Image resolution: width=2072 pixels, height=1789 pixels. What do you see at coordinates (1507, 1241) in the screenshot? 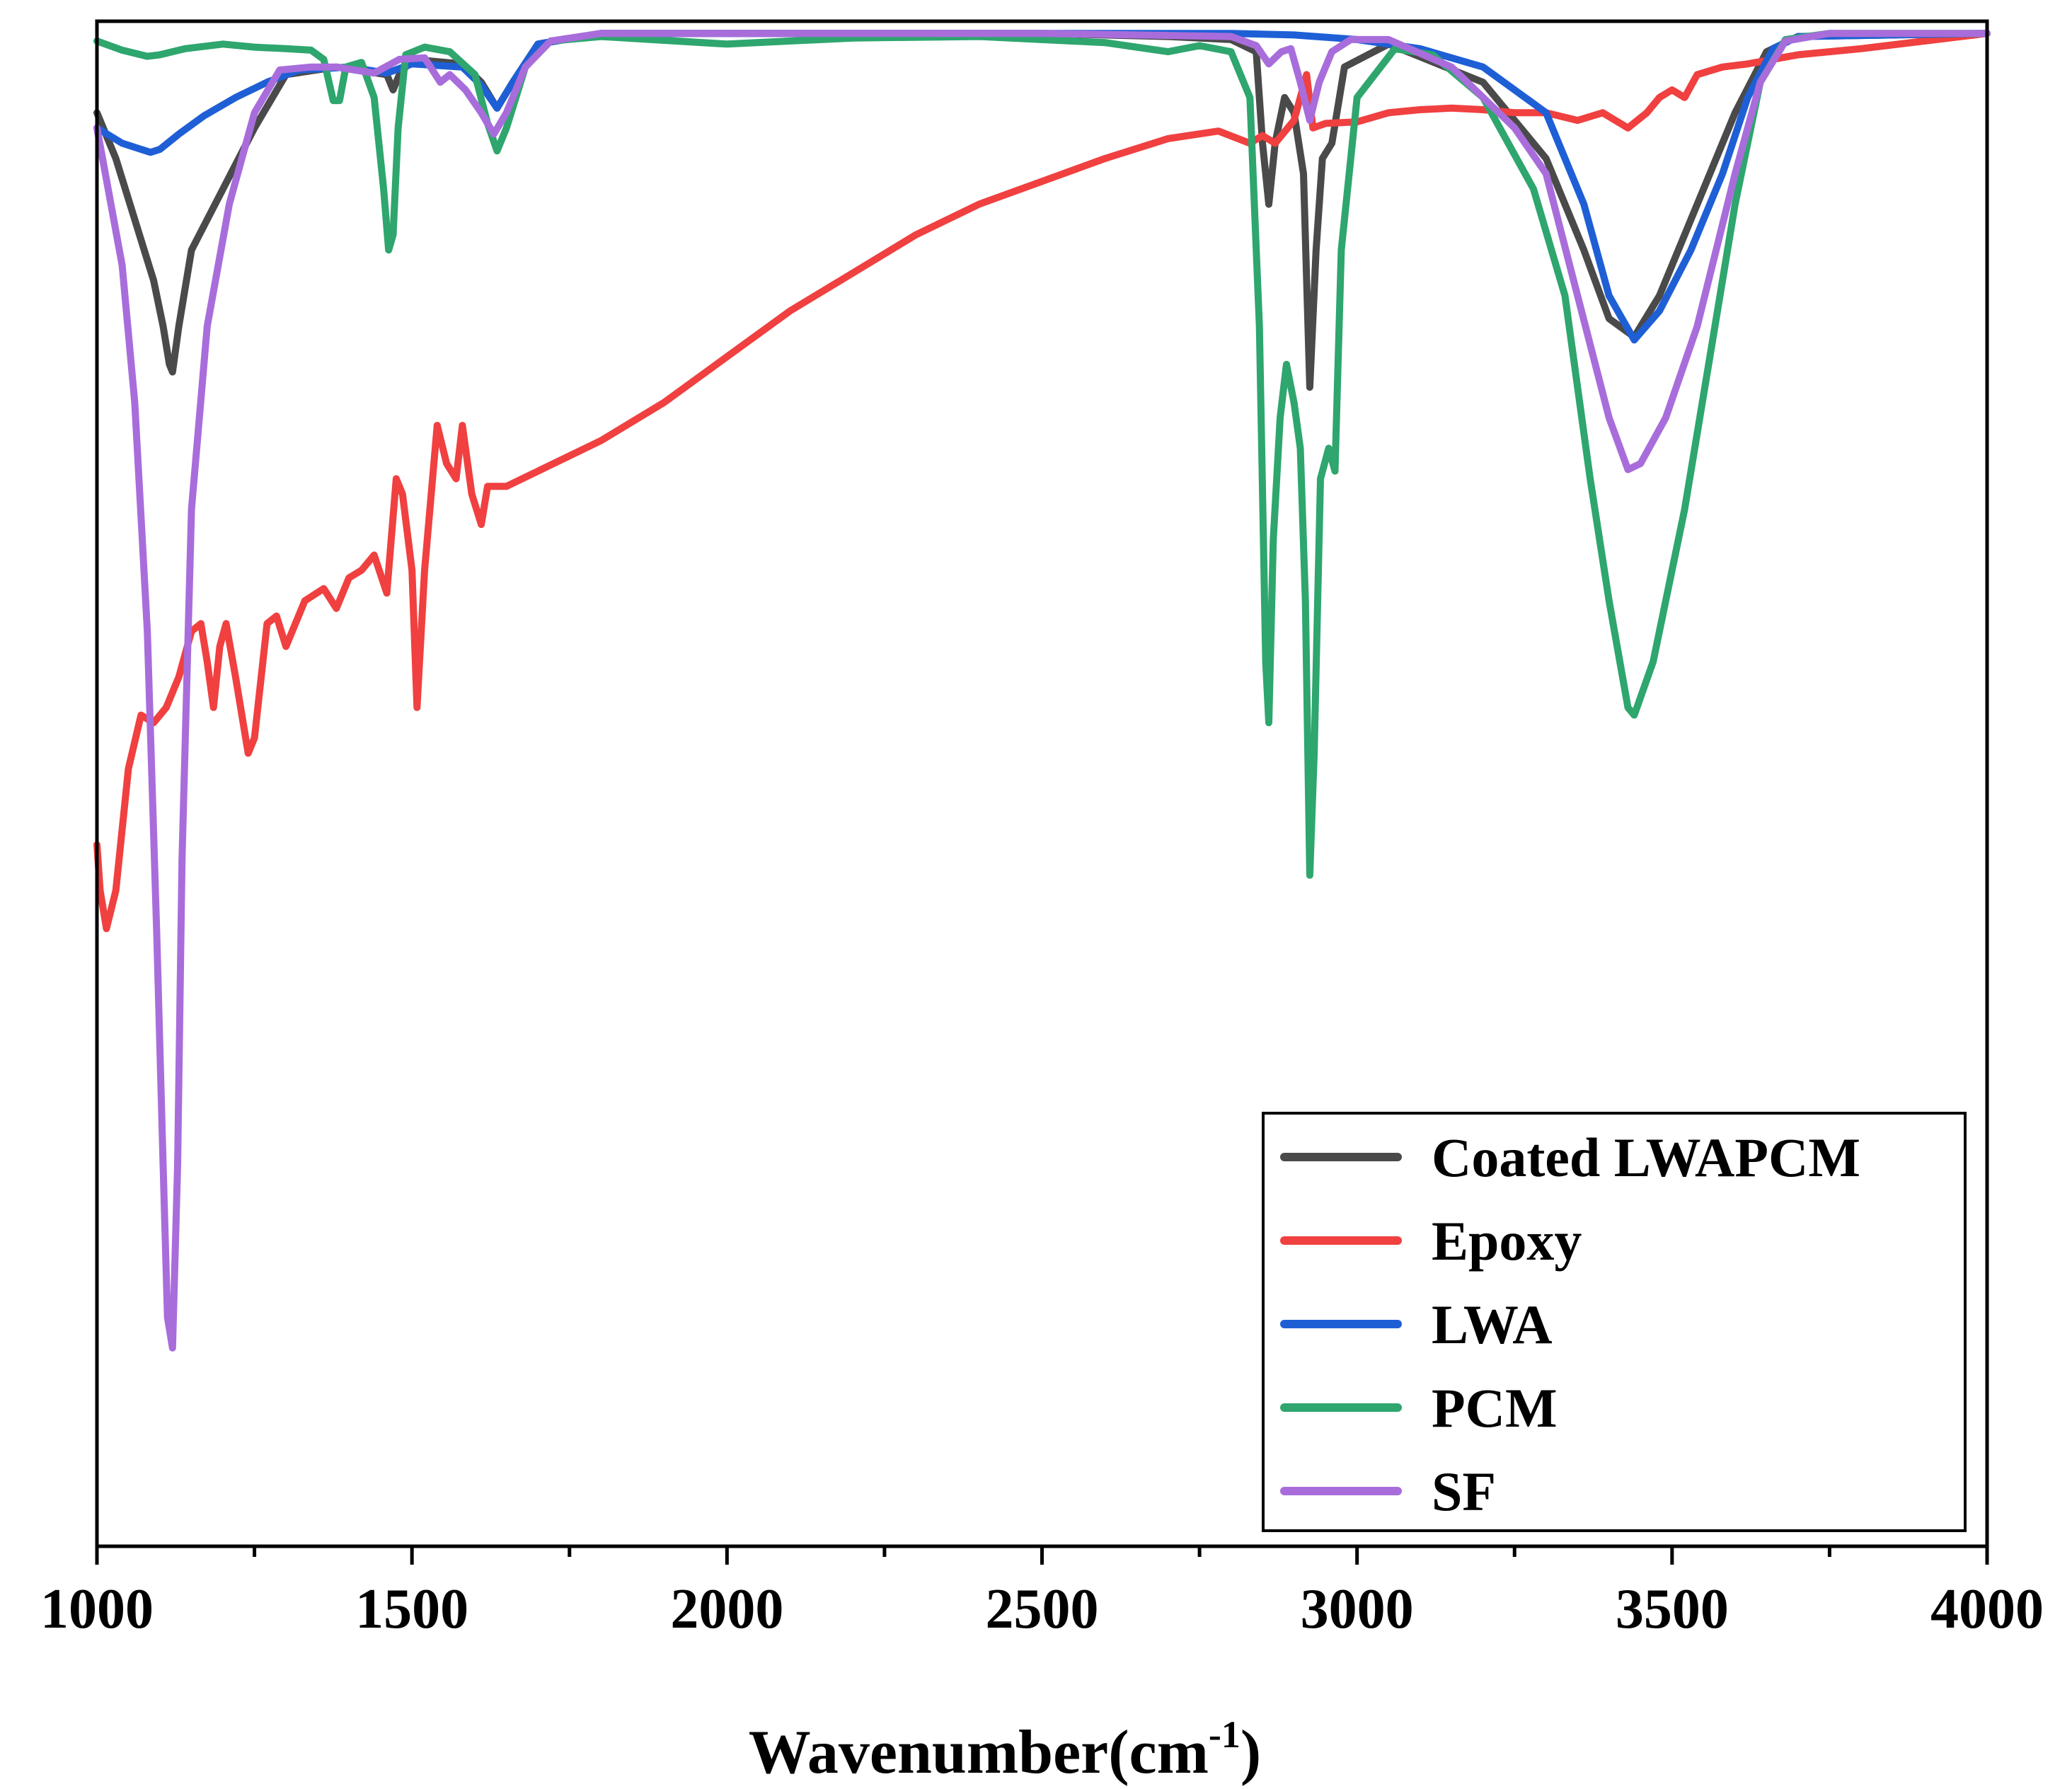
I see `legend-label: Epoxy` at bounding box center [1507, 1241].